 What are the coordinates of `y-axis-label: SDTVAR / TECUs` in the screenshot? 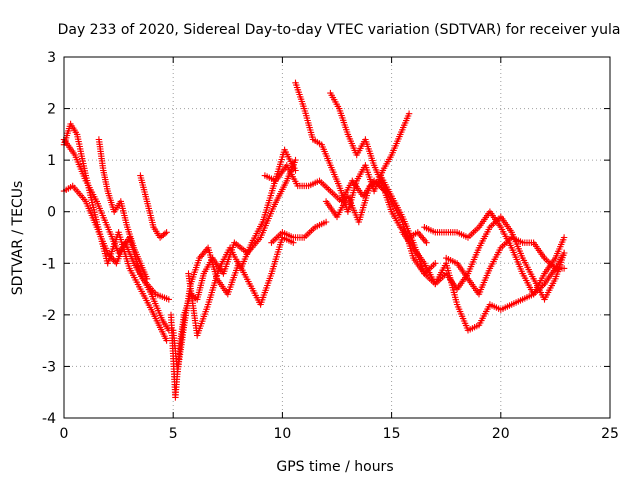 It's located at (18, 238).